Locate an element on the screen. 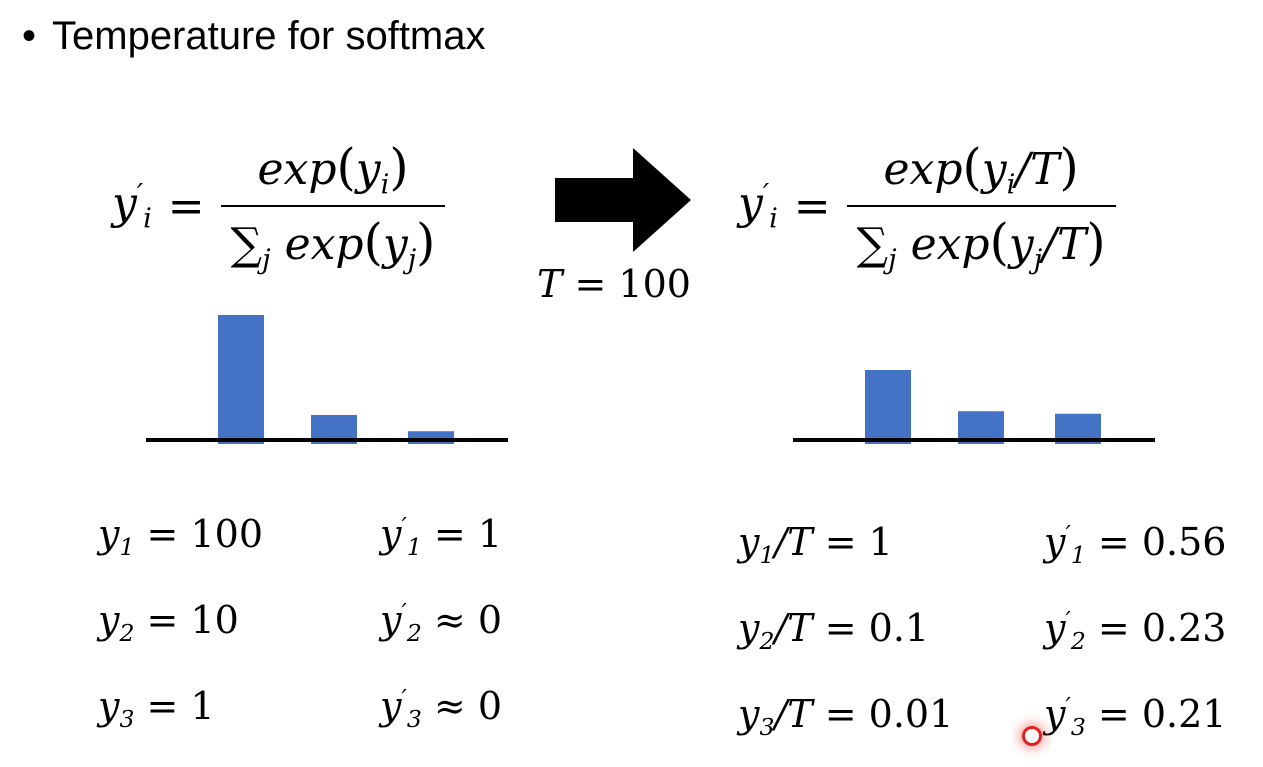 Image resolution: width=1263 pixels, height=767 pixels. left-input-1: y1 = 100 is located at coordinates (181, 537).